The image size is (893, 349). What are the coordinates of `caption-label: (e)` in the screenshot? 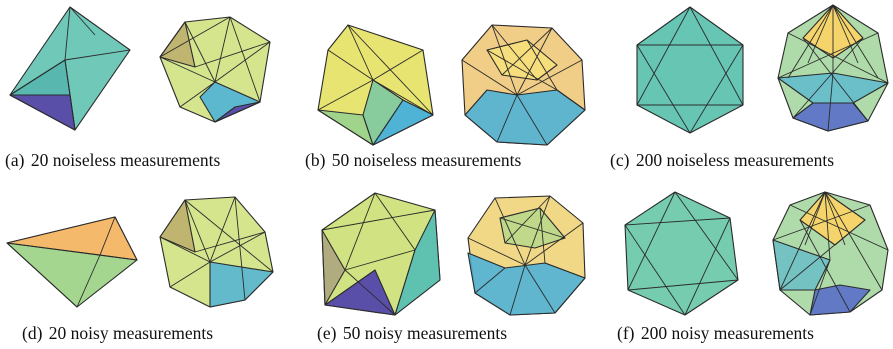 It's located at (327, 333).